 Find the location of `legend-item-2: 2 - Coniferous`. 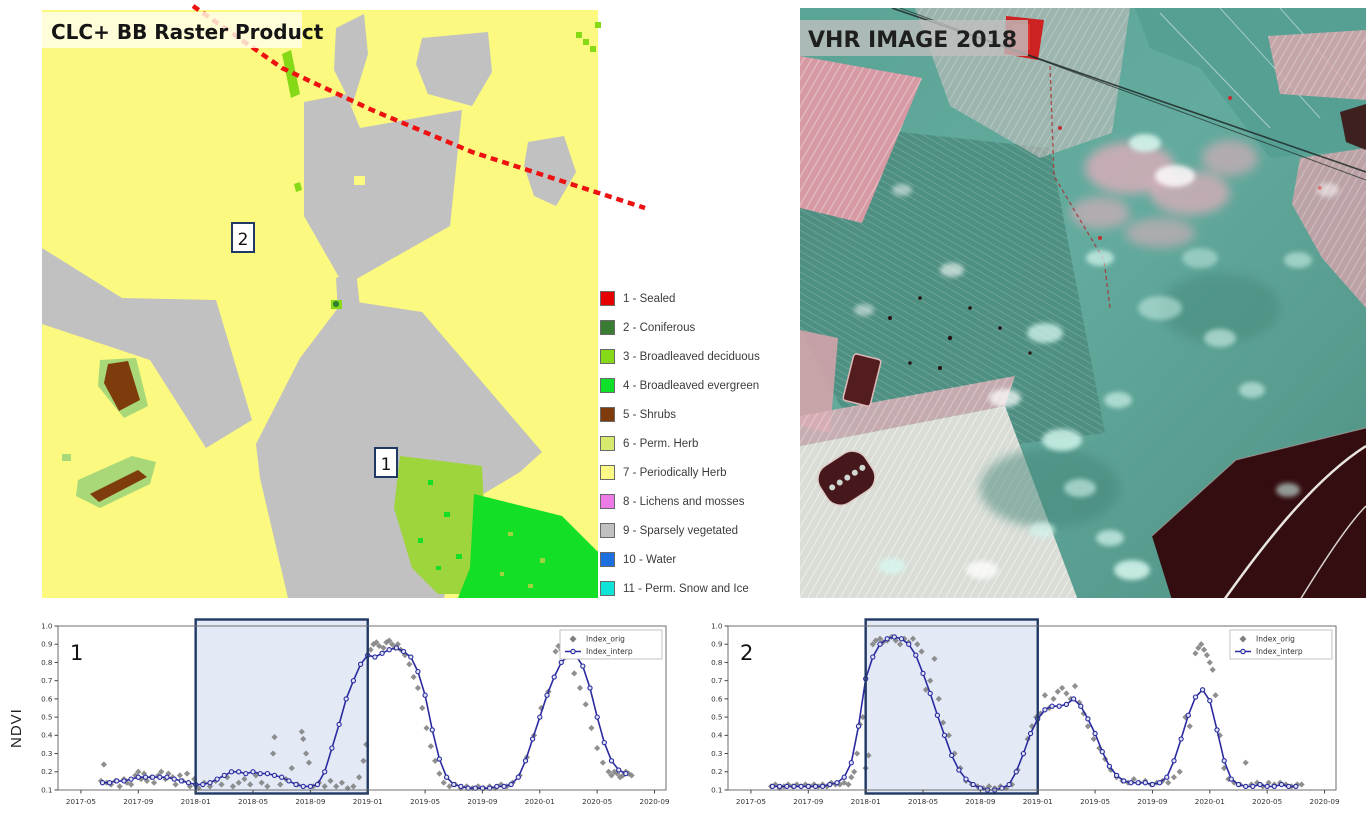

legend-item-2: 2 - Coniferous is located at coordinates (700, 327).